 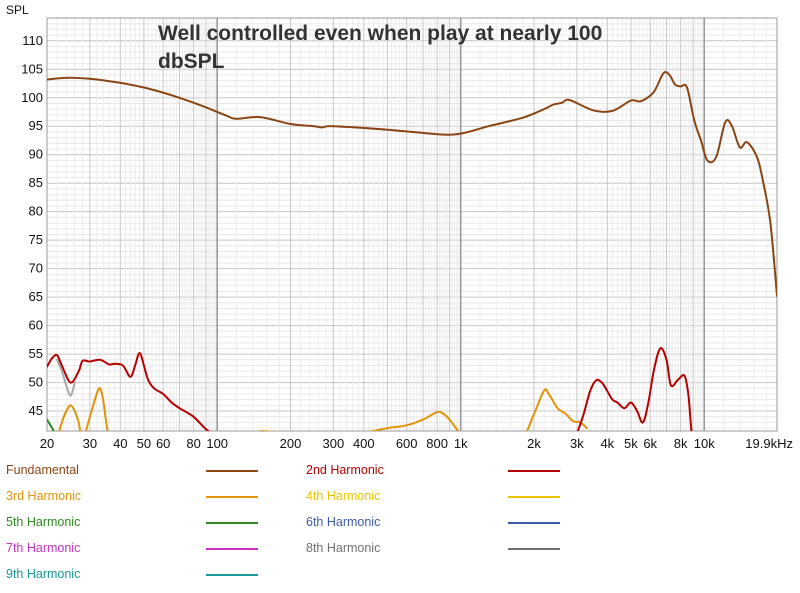 I want to click on y-tick-label: 55, so click(x=36, y=353).